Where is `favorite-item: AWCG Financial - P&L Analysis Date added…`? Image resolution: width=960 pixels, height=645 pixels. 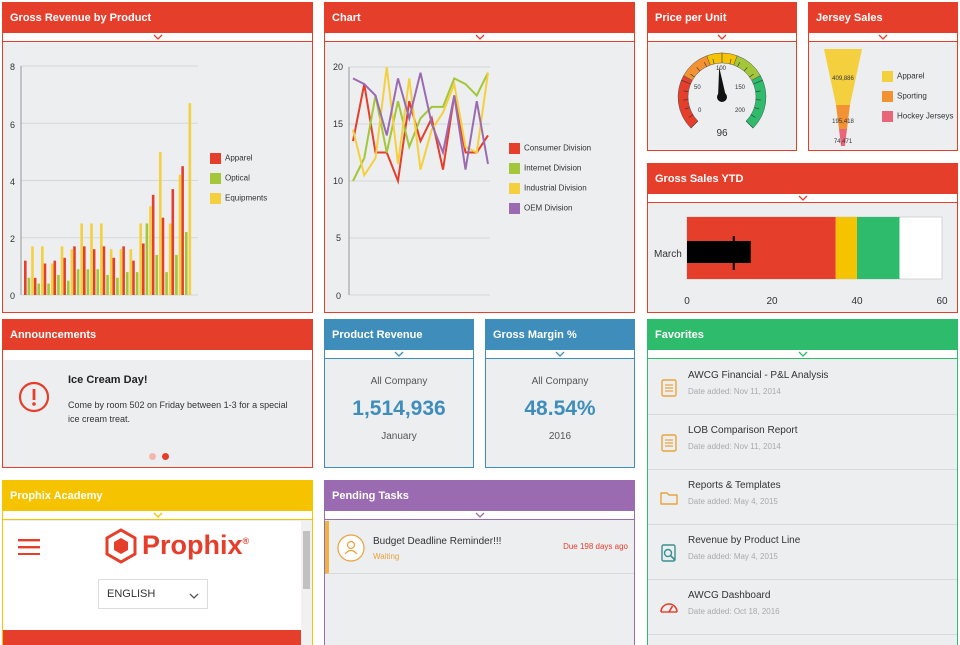 favorite-item: AWCG Financial - P&L Analysis Date added… is located at coordinates (802, 387).